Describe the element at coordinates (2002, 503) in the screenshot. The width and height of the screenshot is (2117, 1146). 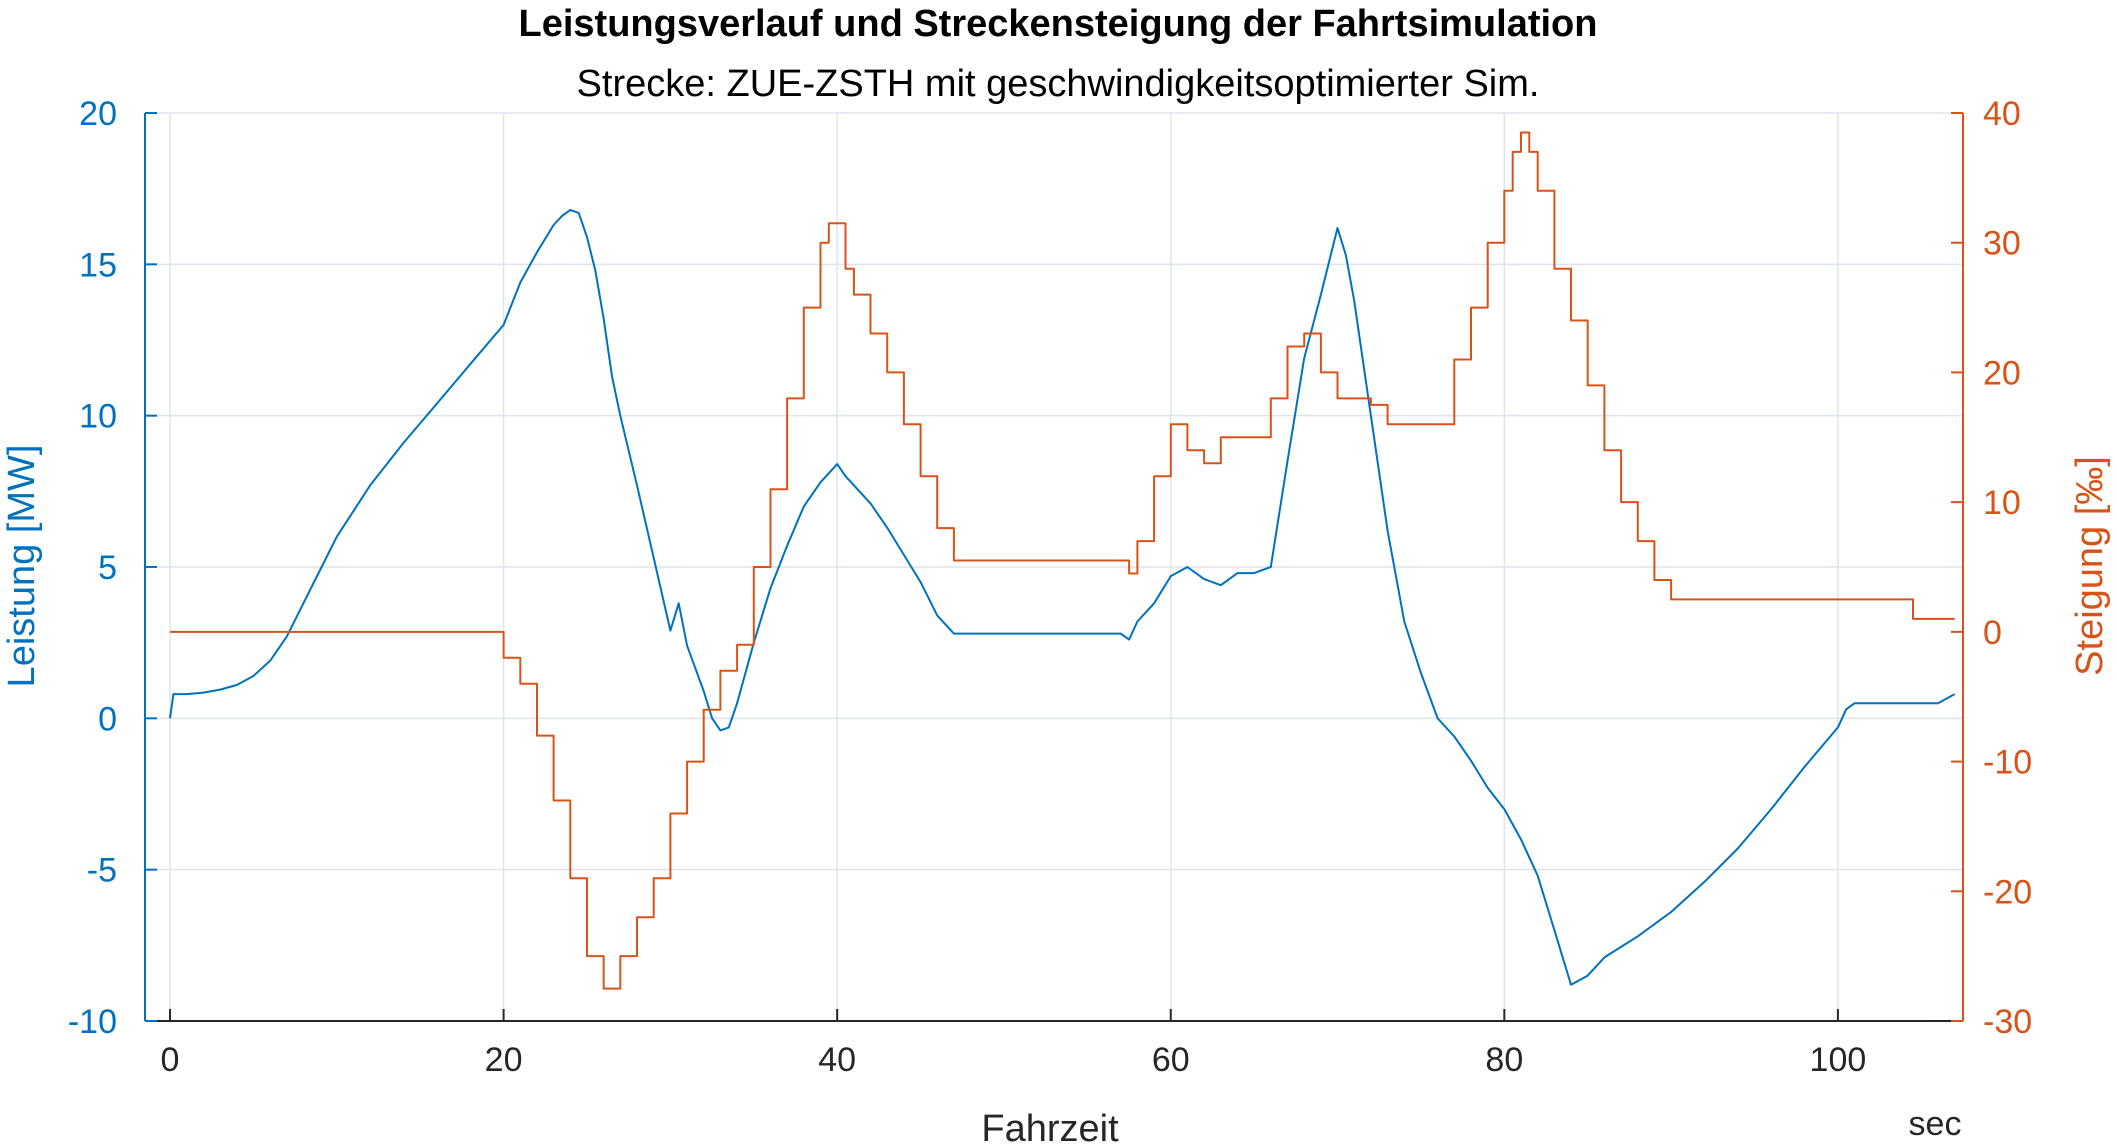
I see `y-right-tick-label: 10` at that location.